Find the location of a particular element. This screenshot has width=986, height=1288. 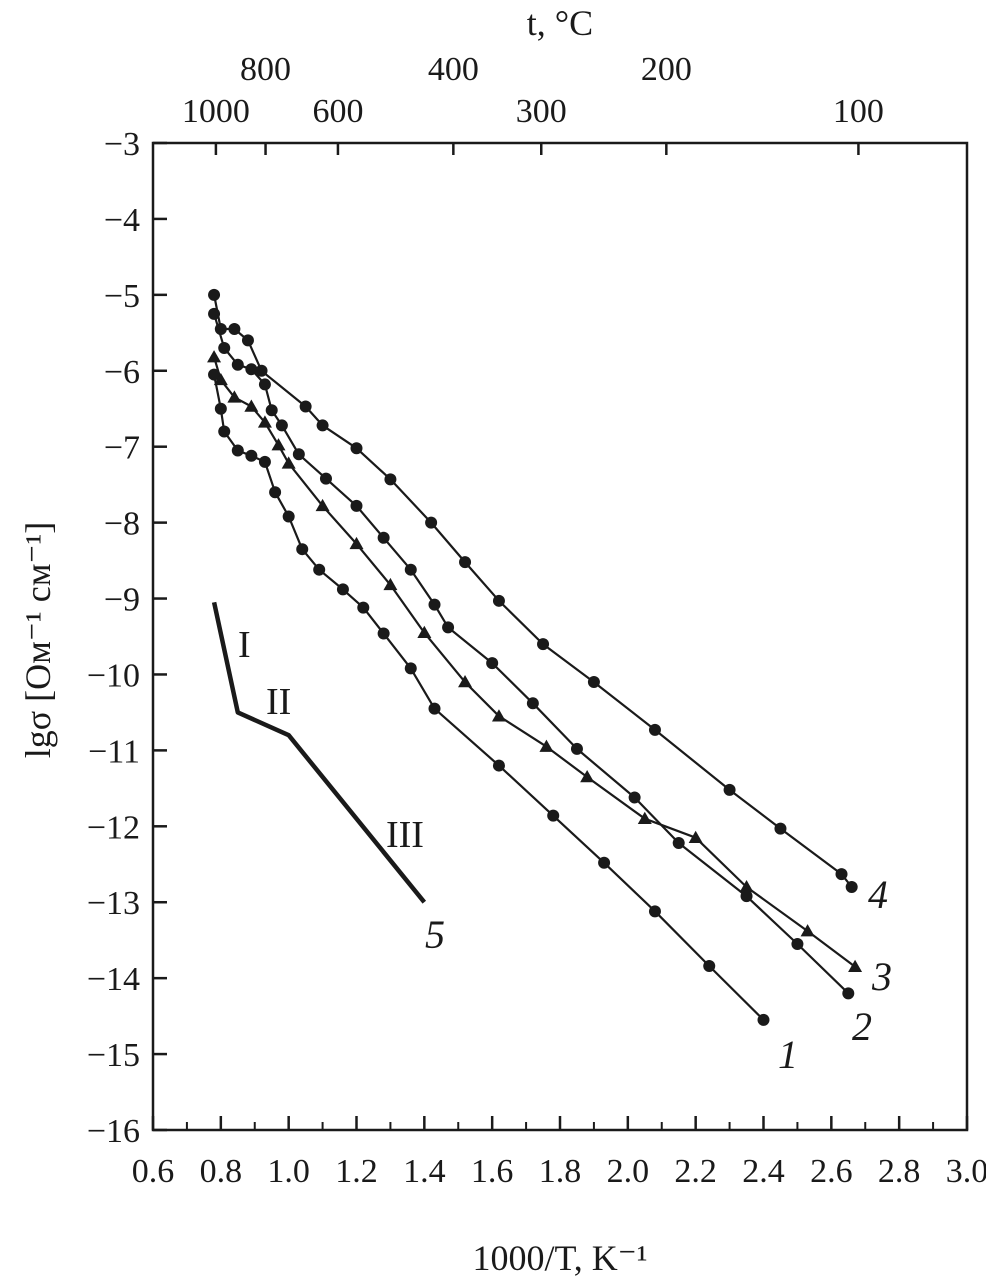

x-tick-label: 1.4 is located at coordinates (424, 1171).